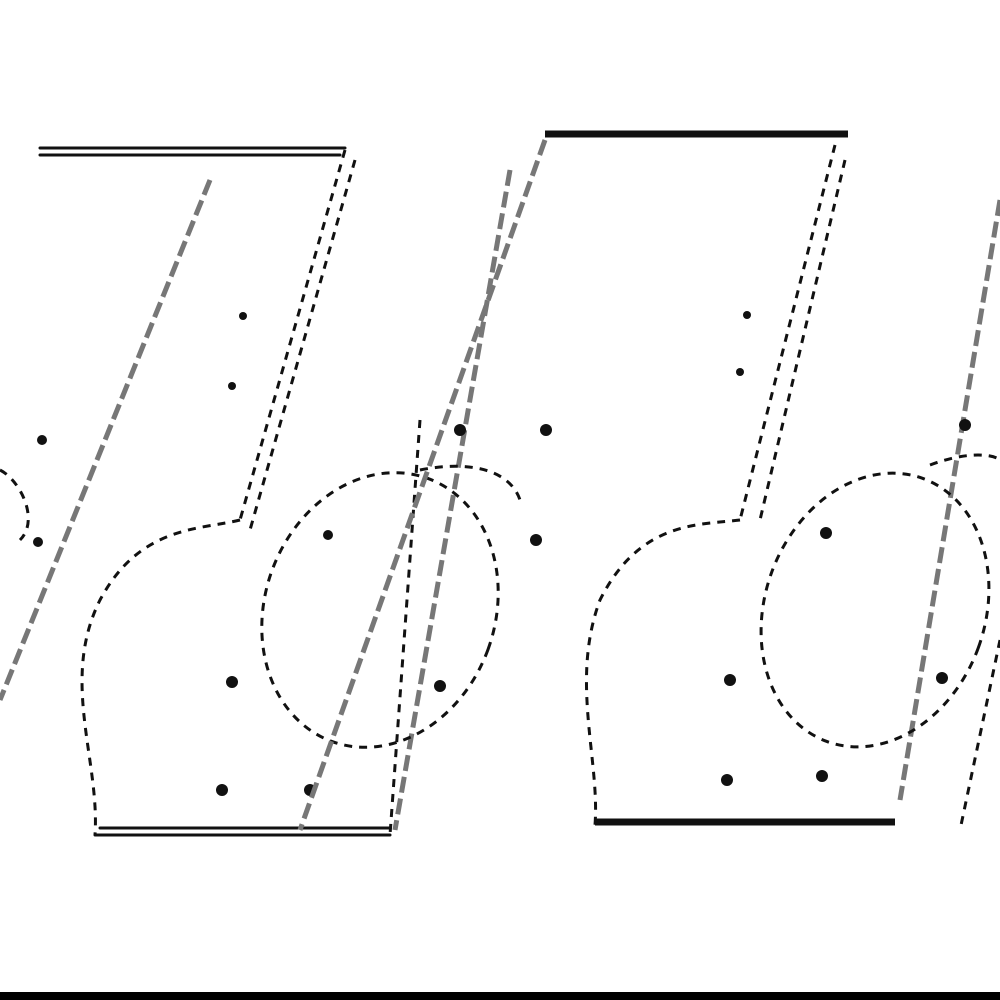 The height and width of the screenshot is (1000, 1000). Describe the element at coordinates (948, 500) in the screenshot. I see `right-diagonal` at that location.